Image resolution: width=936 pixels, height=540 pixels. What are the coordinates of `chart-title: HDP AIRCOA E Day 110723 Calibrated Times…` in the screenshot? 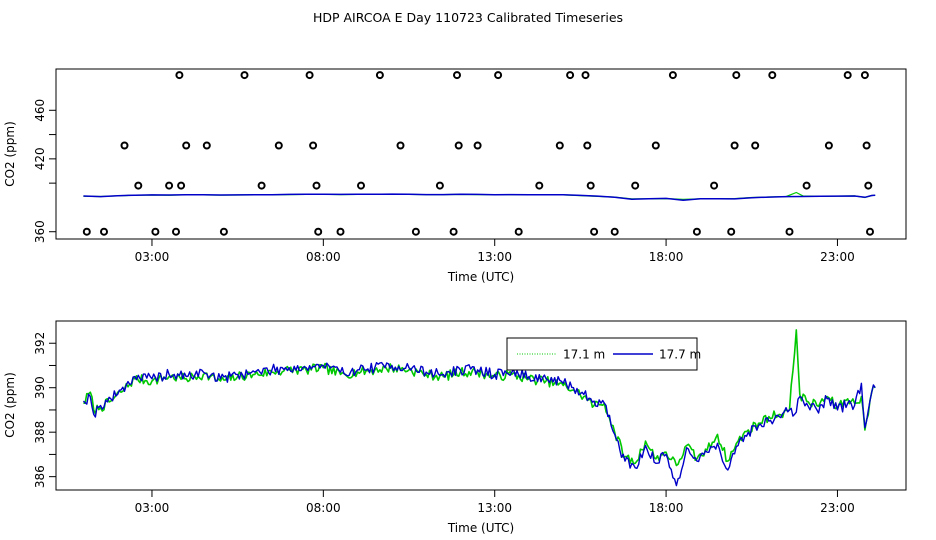 It's located at (468, 17).